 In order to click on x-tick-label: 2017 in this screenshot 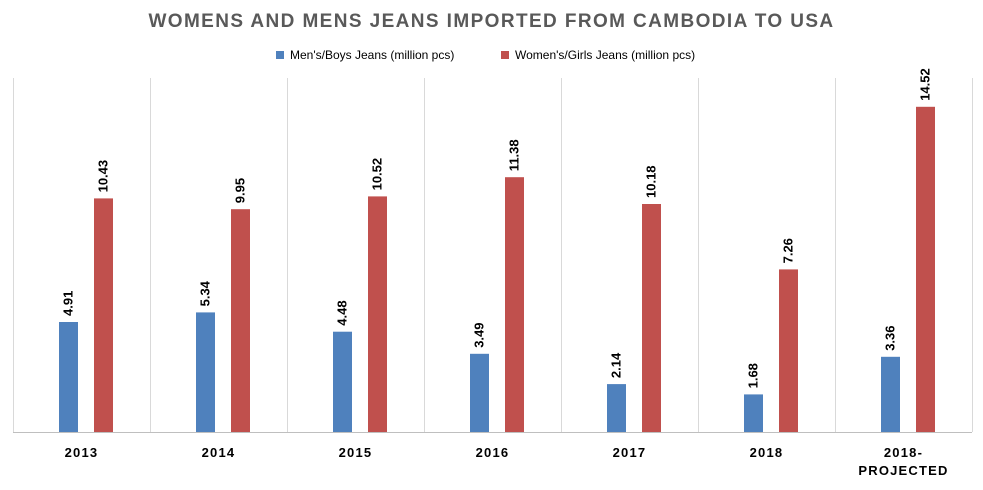, I will do `click(630, 452)`.